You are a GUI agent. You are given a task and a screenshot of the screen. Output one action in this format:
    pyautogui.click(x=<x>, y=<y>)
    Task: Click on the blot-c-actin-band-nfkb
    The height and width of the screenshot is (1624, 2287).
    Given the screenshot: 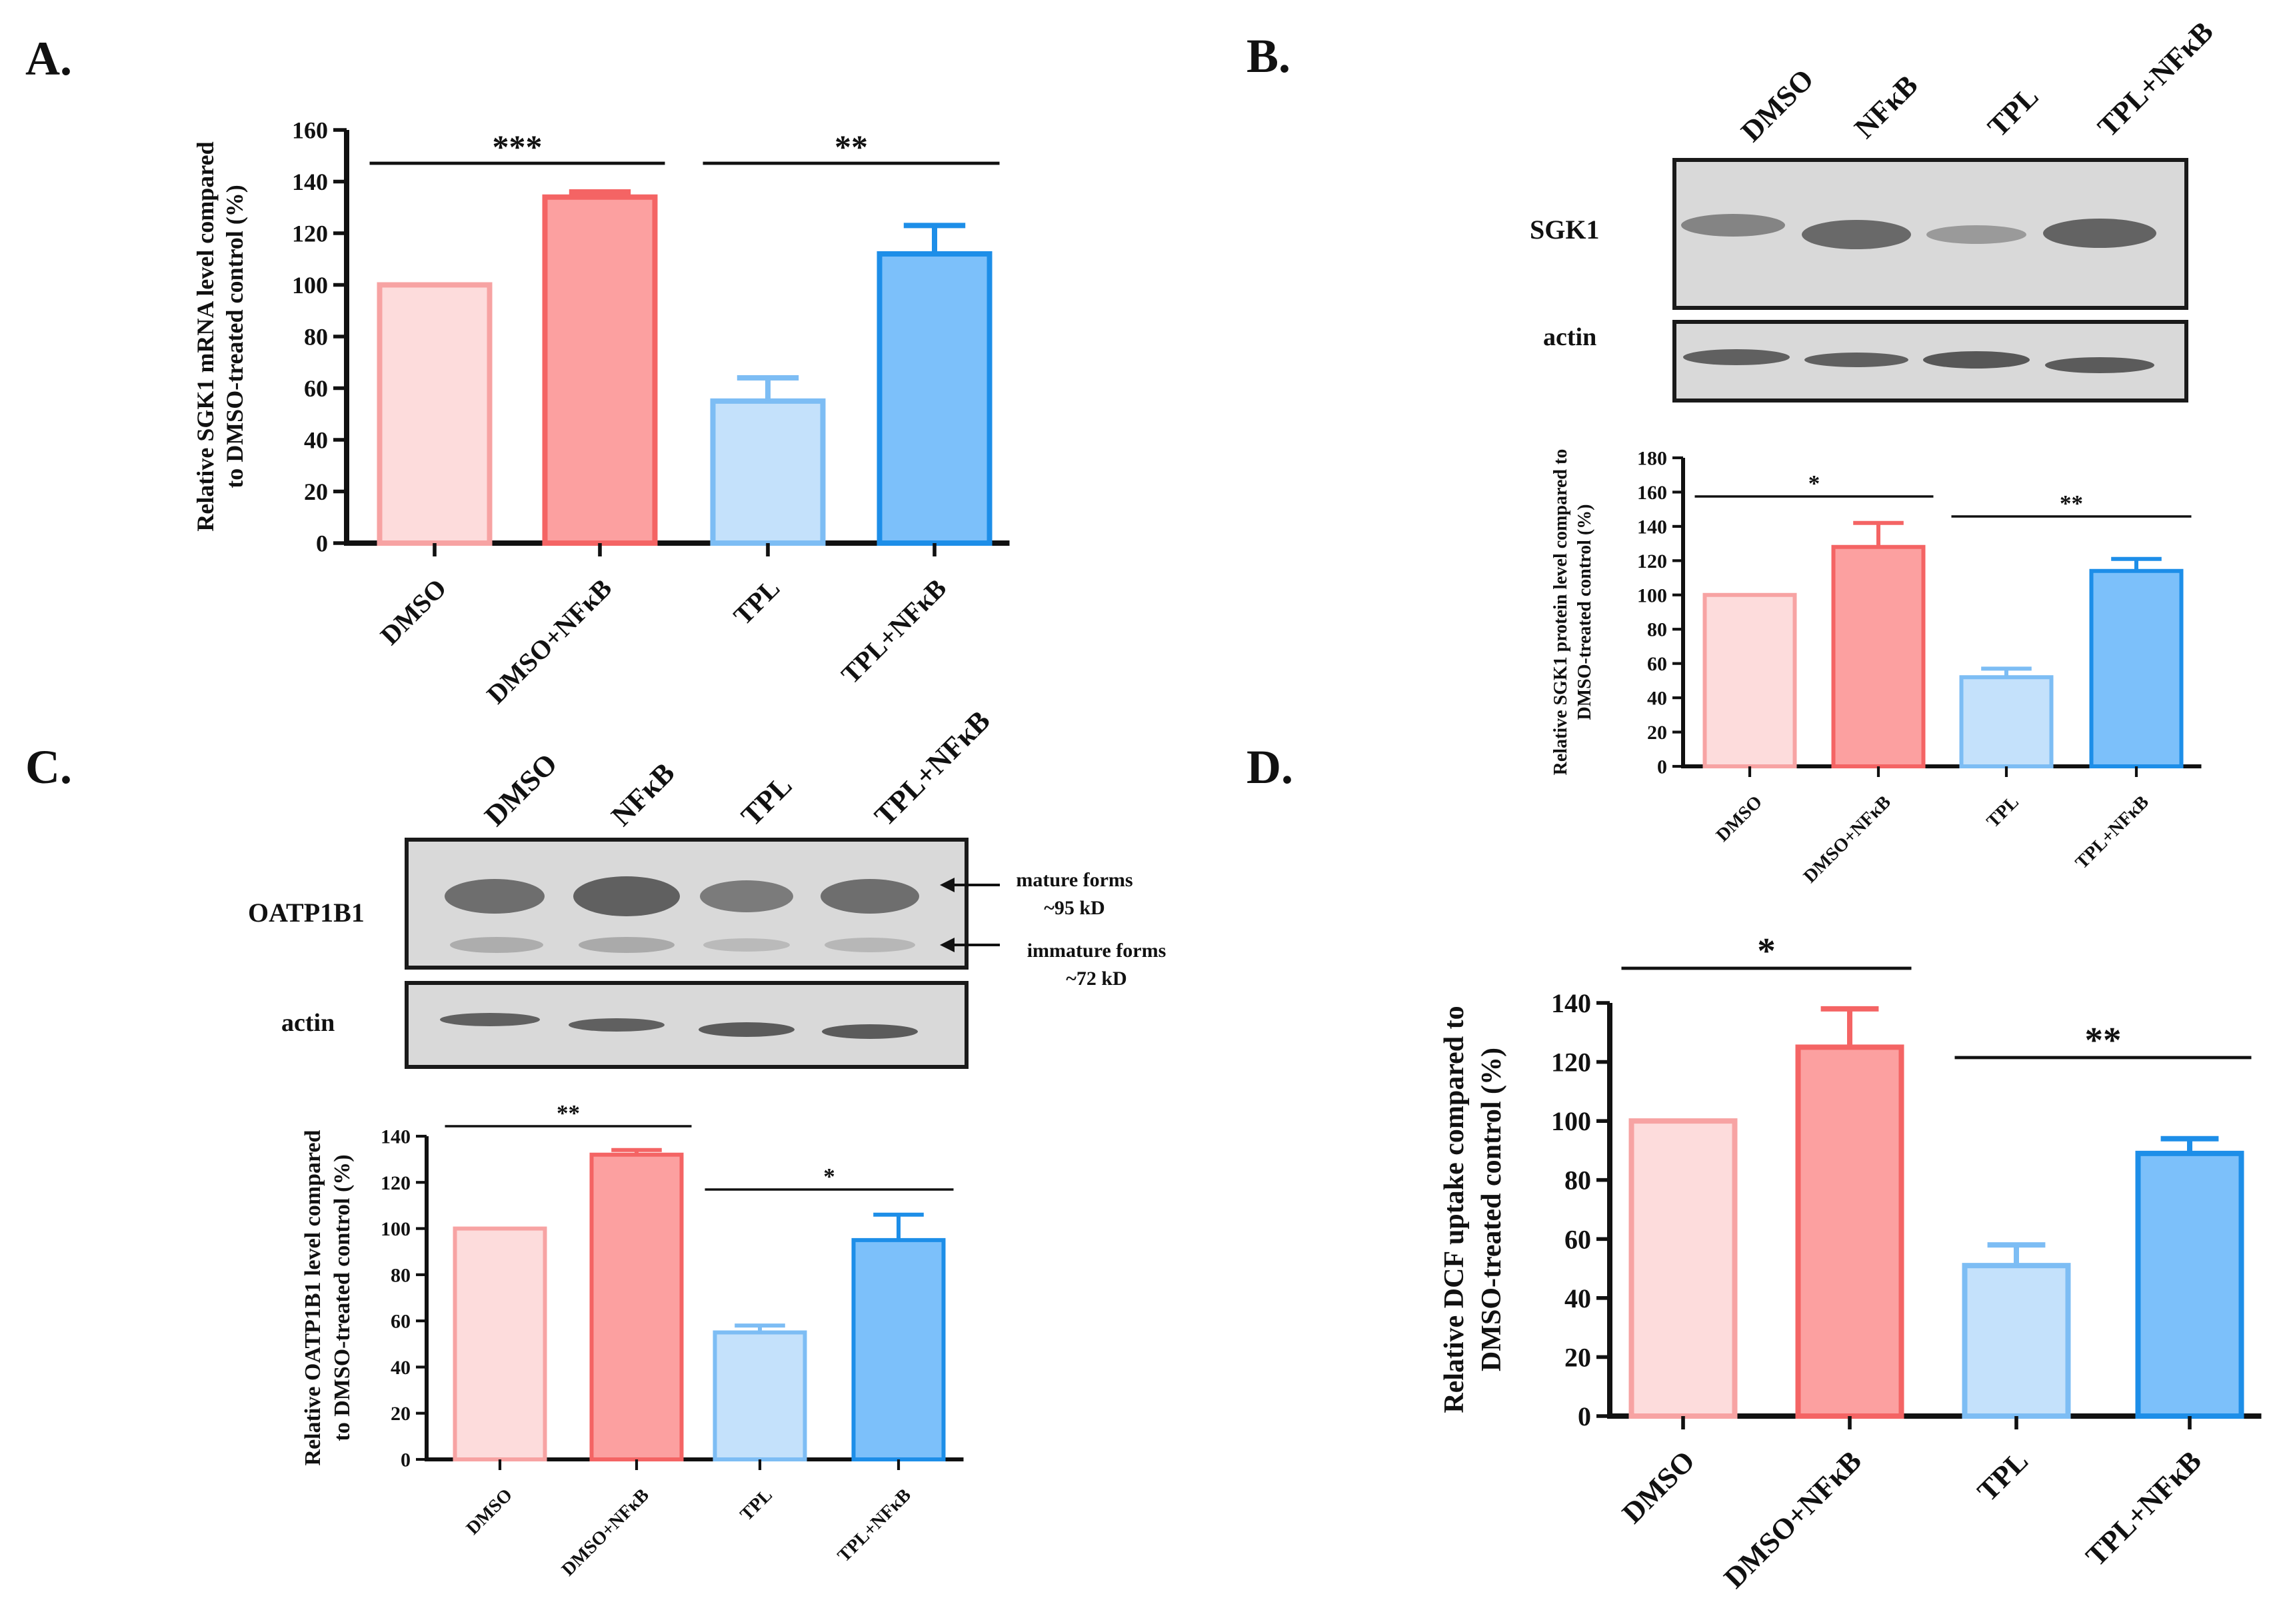 What is the action you would take?
    pyautogui.click(x=617, y=1025)
    